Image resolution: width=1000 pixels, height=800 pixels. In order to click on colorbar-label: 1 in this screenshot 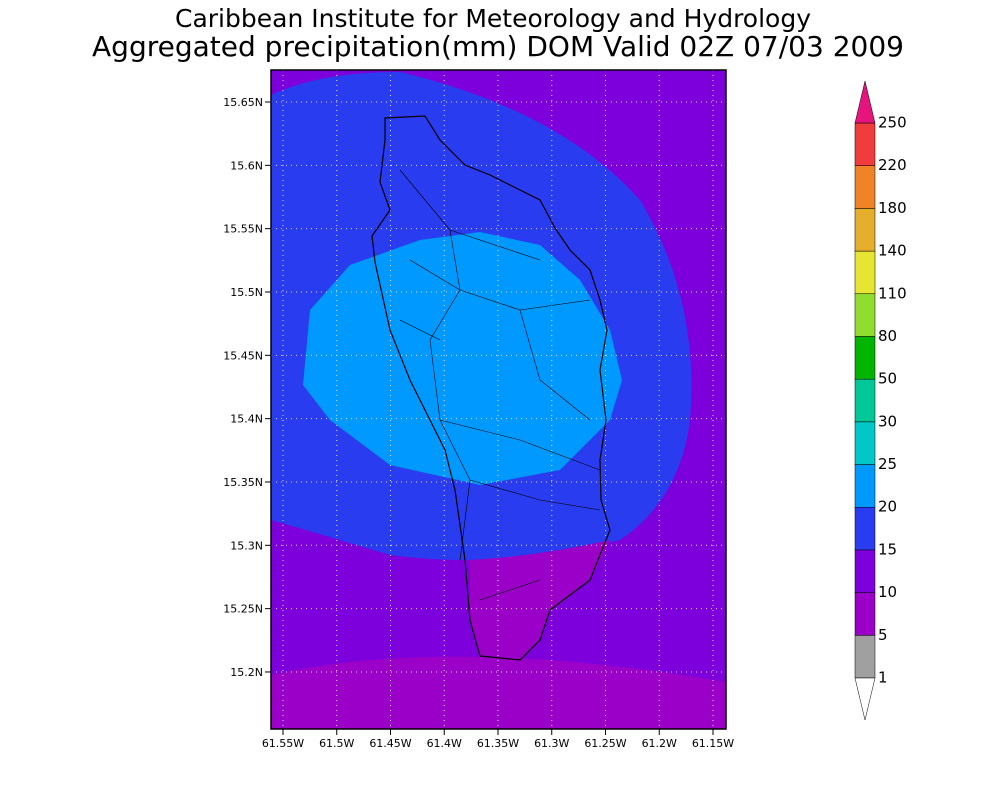, I will do `click(883, 678)`.